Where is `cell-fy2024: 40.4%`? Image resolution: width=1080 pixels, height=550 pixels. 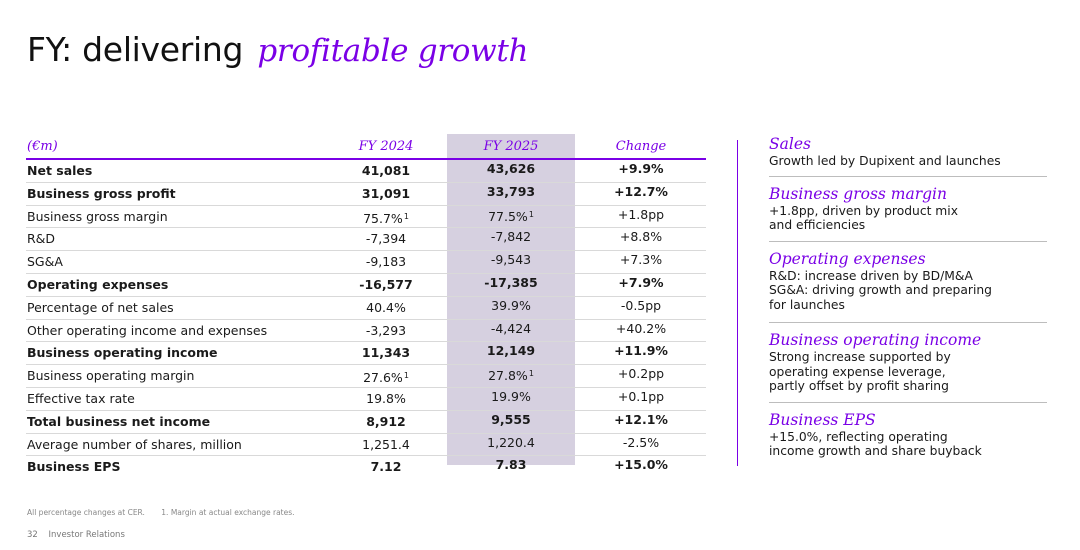 cell-fy2024: 40.4% is located at coordinates (386, 308).